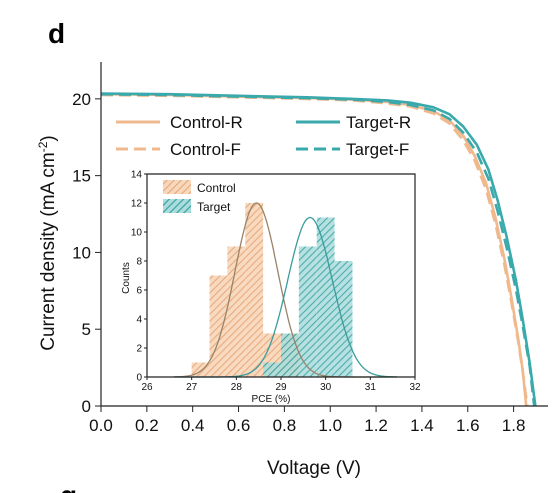  I want to click on inset-y-tick-label: 2, so click(139, 349).